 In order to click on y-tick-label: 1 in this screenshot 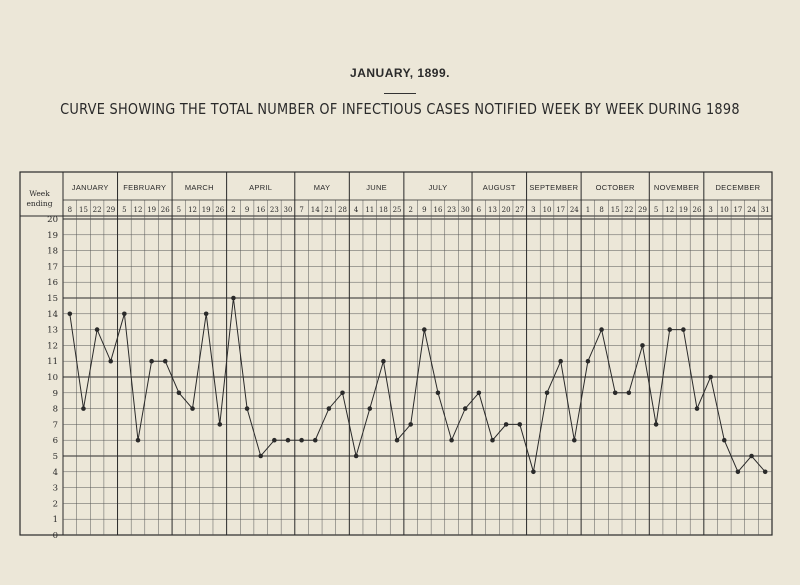, I will do `click(55, 520)`.